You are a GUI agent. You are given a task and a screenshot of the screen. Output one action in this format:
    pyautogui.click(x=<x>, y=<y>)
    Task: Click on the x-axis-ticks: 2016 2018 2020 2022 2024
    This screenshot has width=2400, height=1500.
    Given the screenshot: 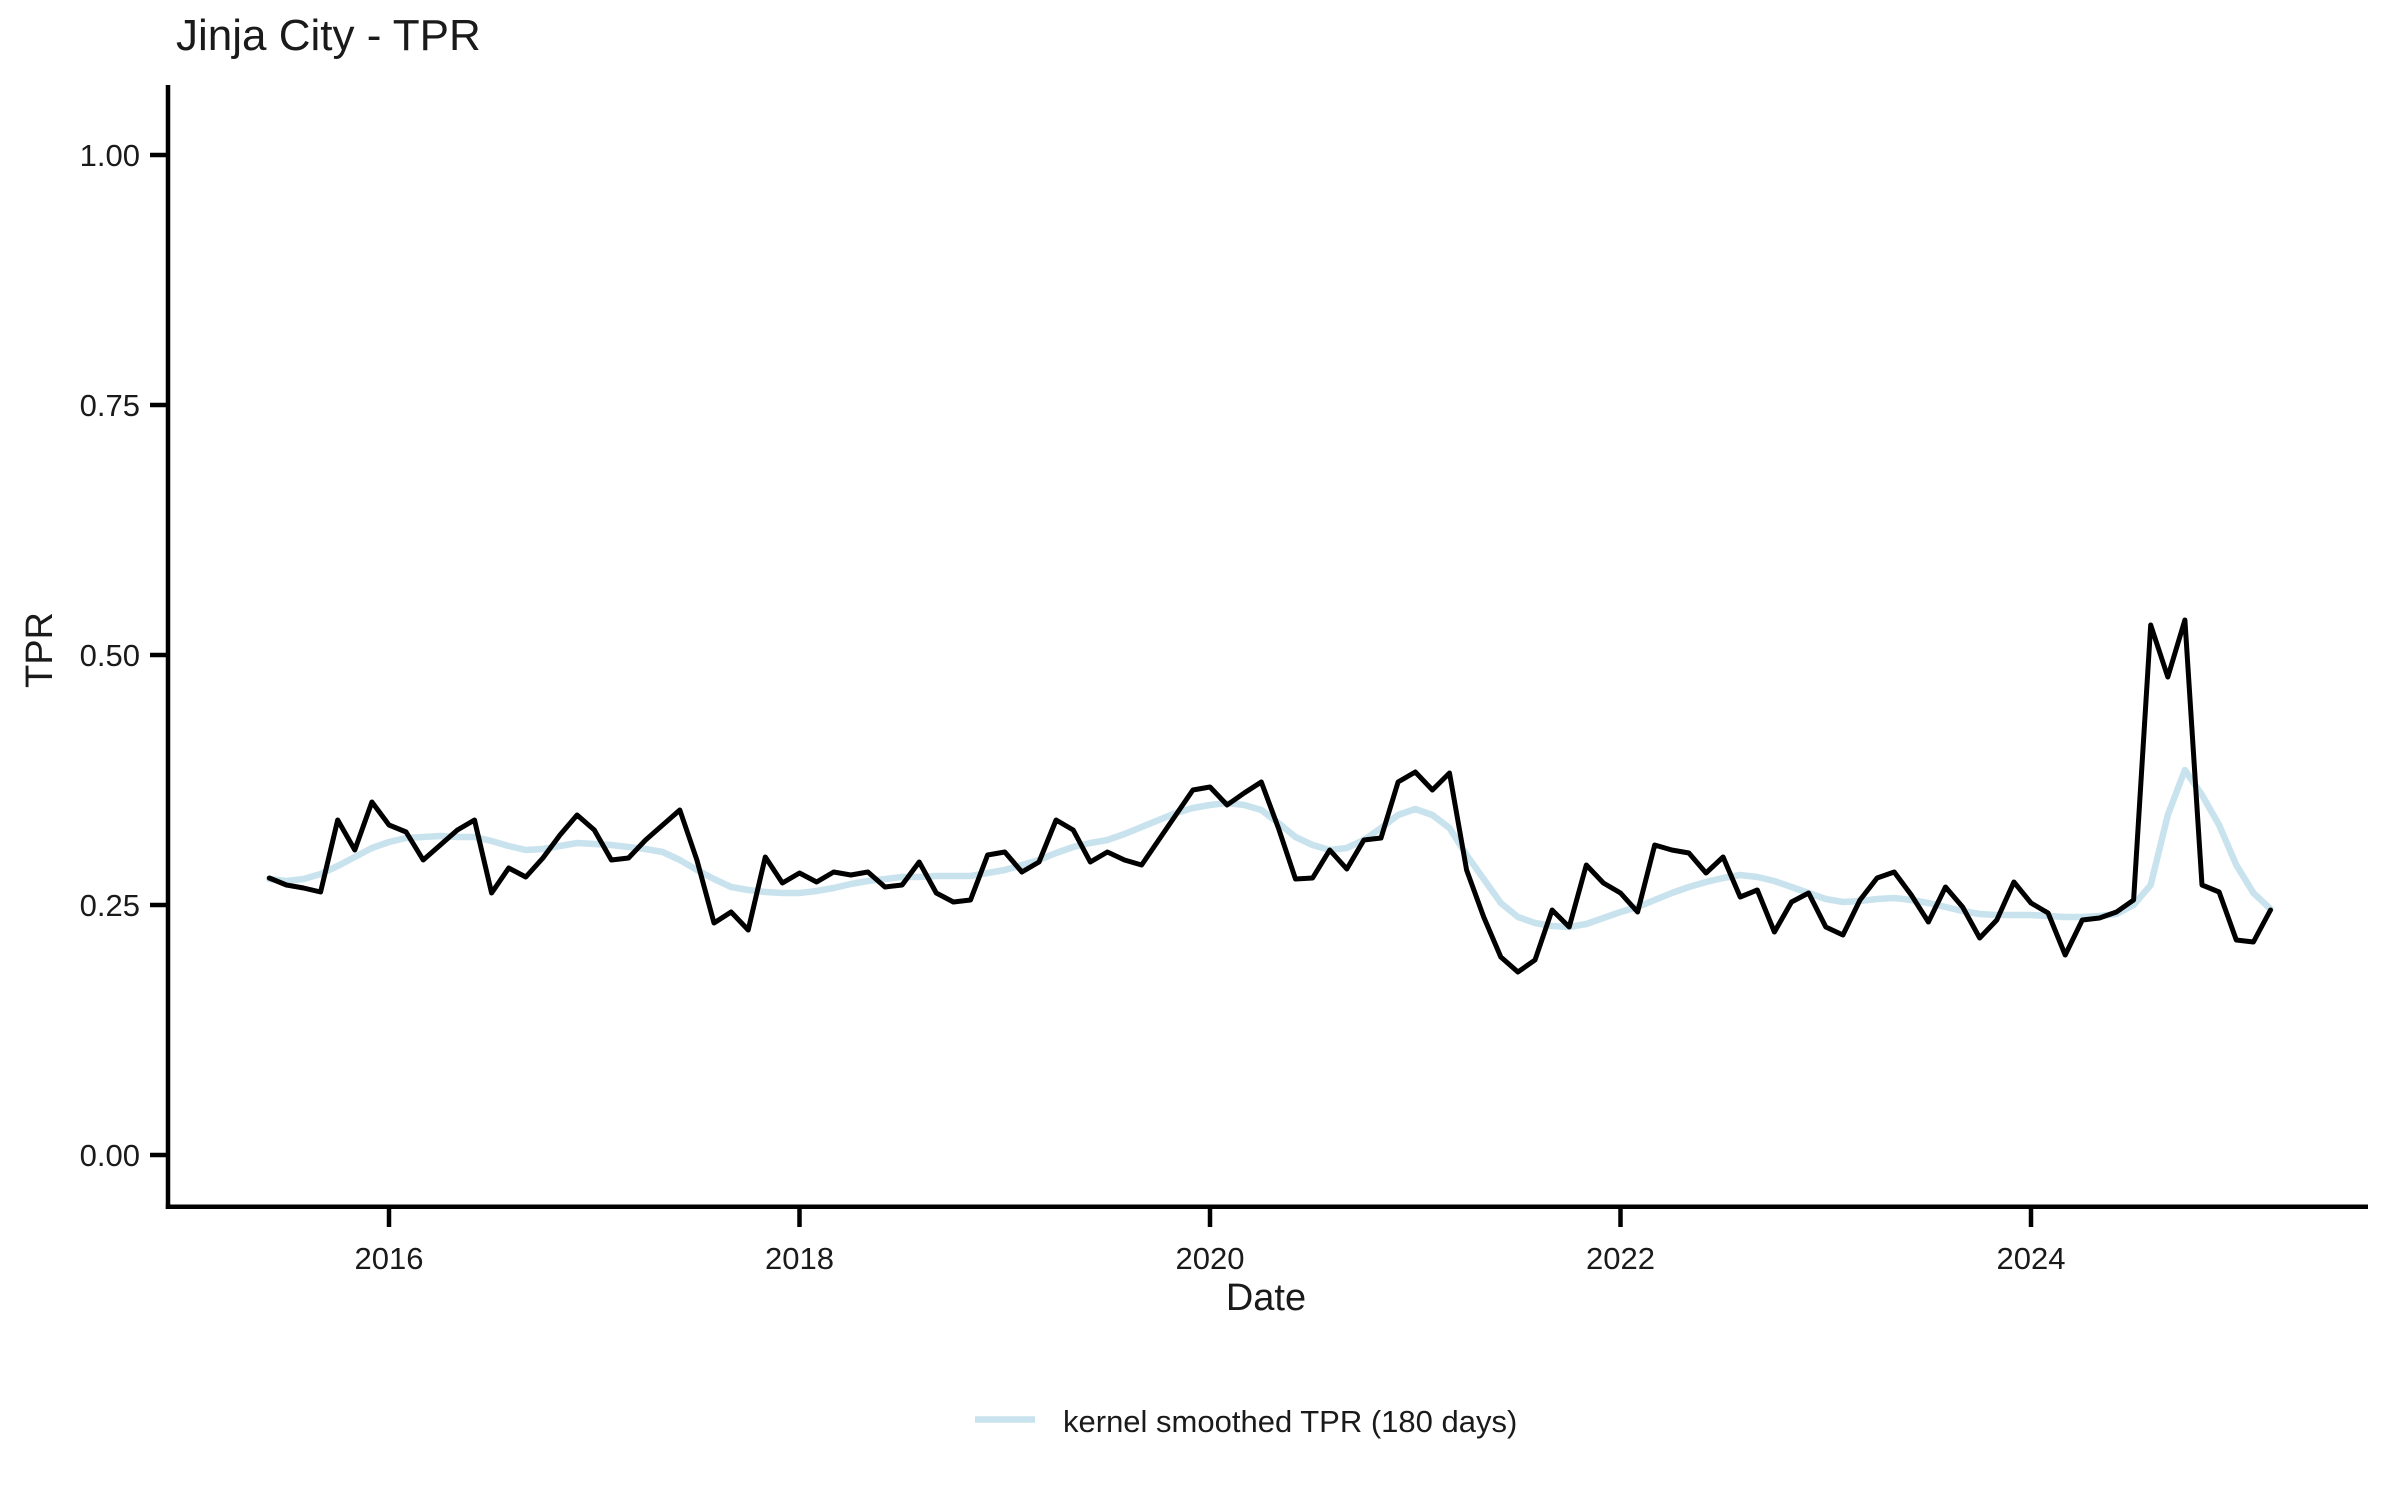 What is the action you would take?
    pyautogui.click(x=1210, y=1241)
    